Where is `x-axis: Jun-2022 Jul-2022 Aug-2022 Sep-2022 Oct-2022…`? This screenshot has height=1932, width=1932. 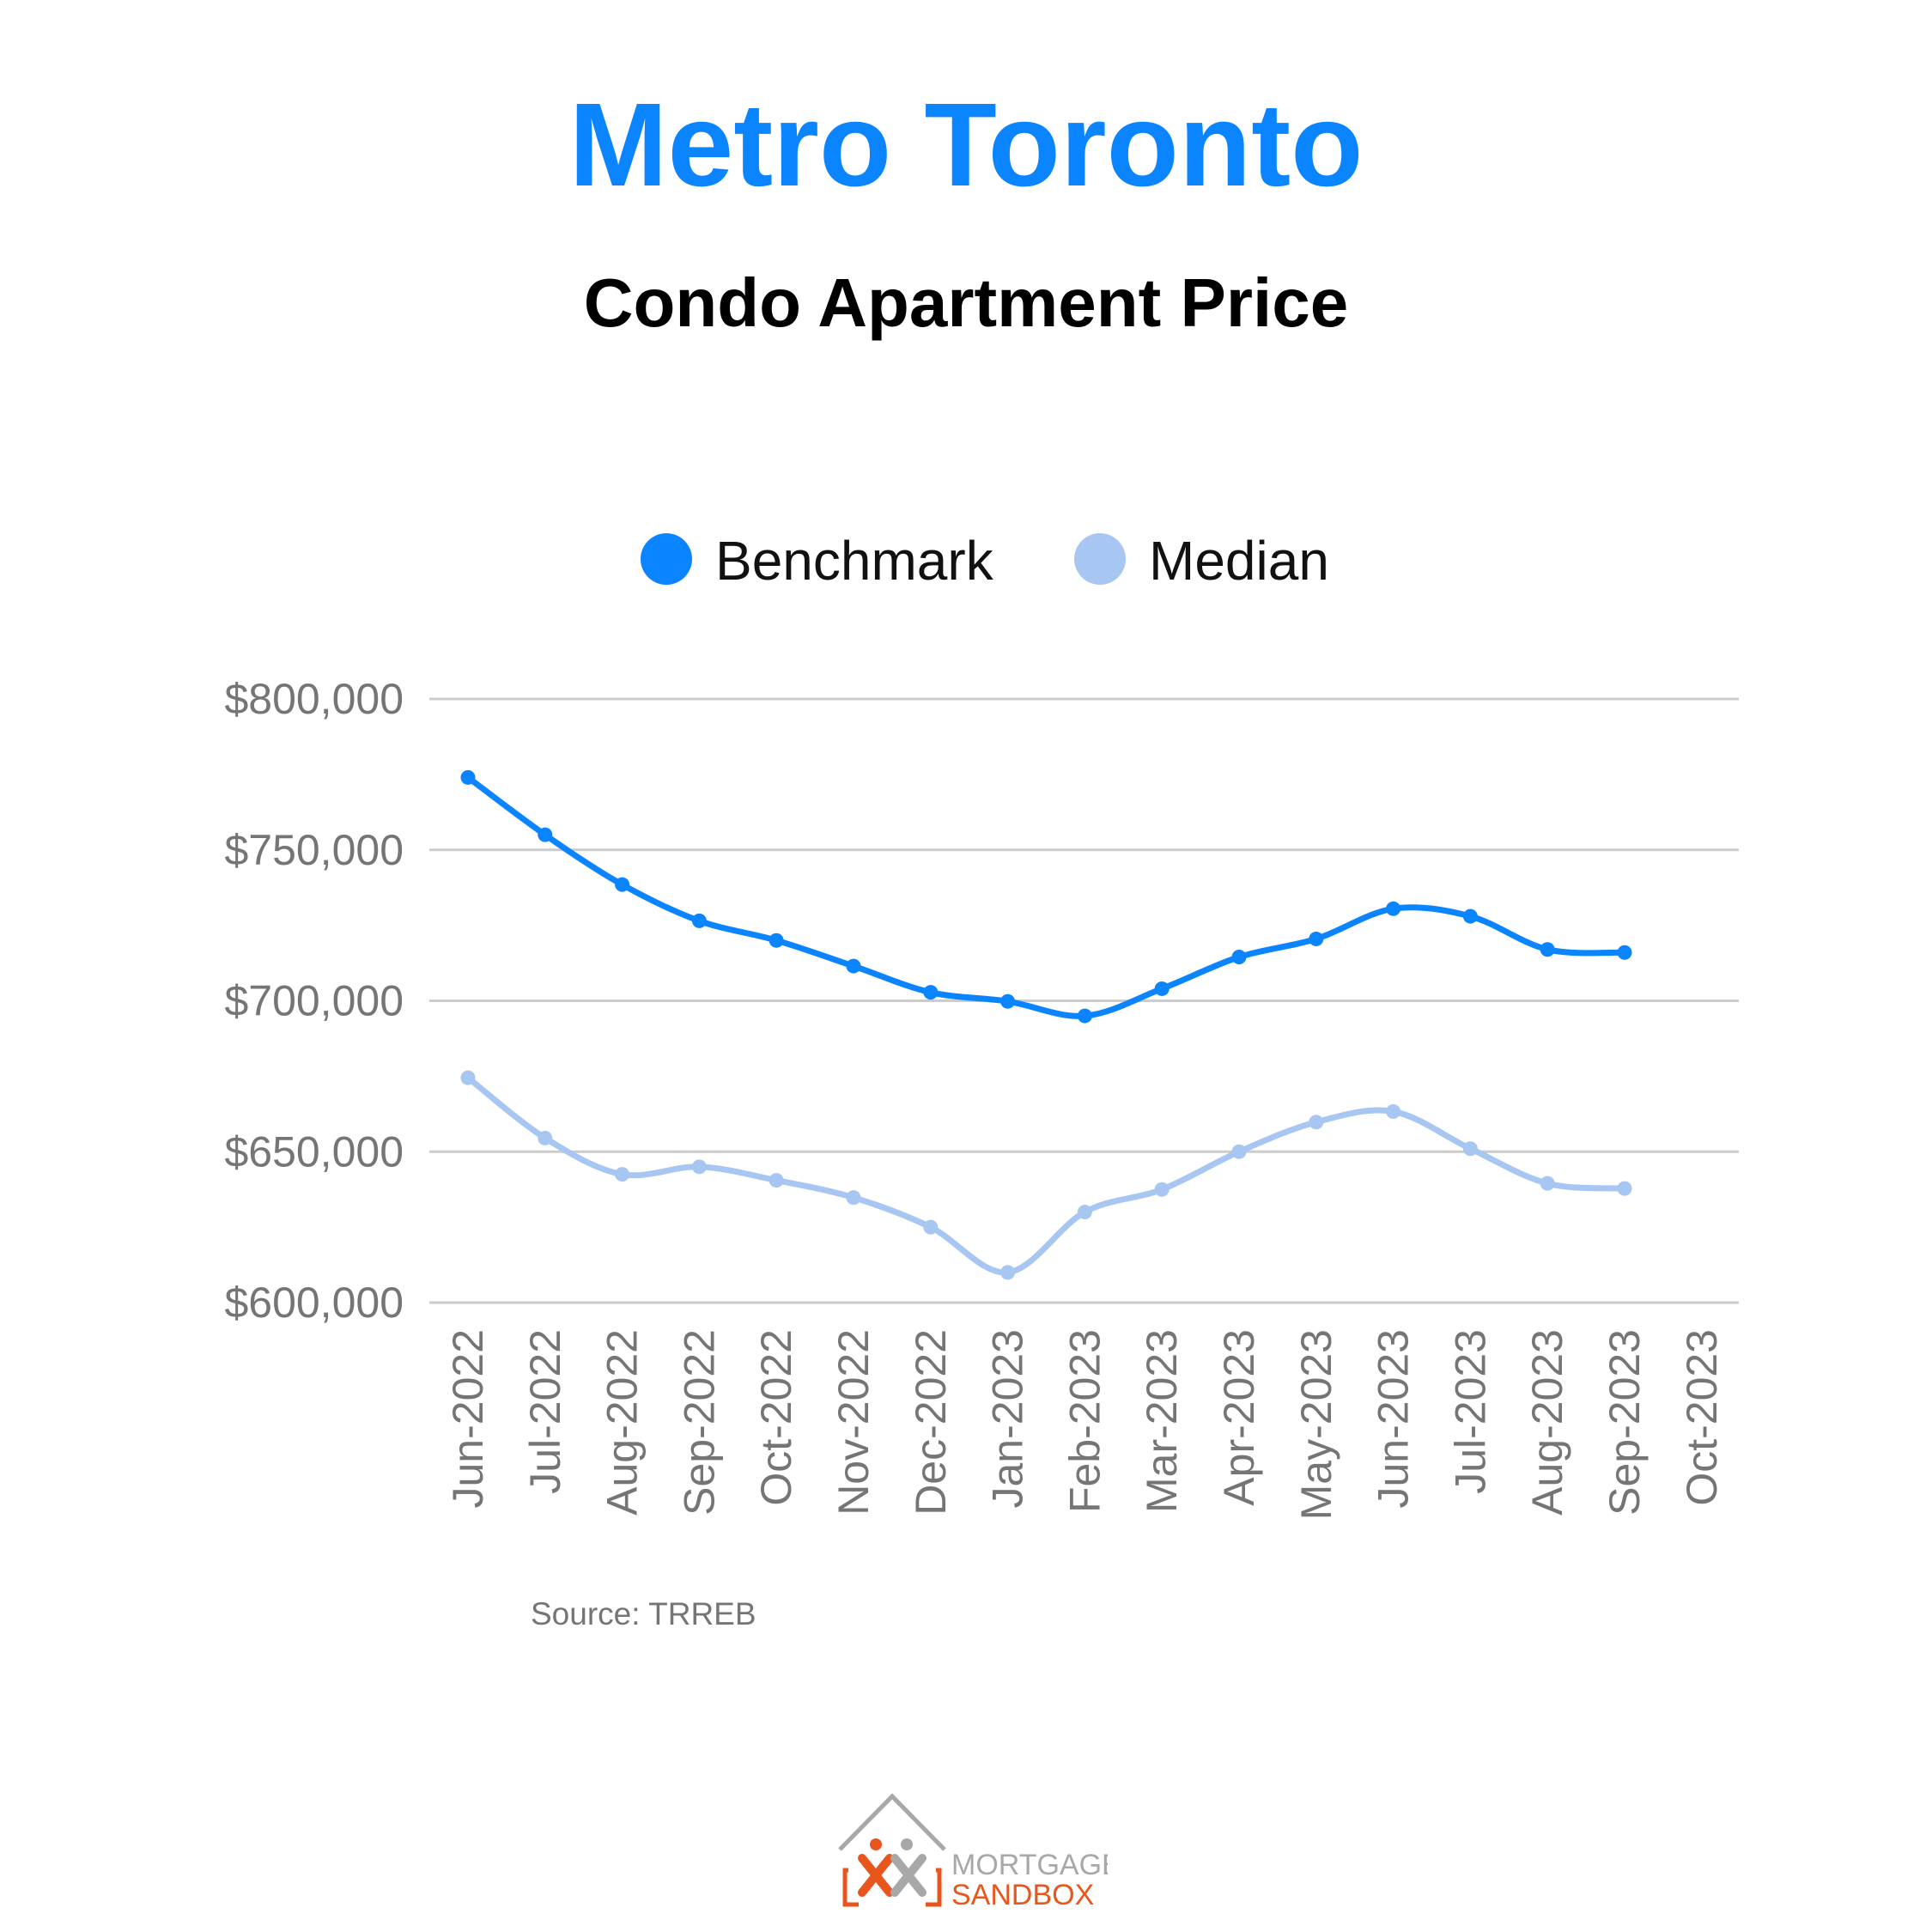 x-axis: Jun-2022 Jul-2022 Aug-2022 Sep-2022 Oct-2022… is located at coordinates (1085, 1425).